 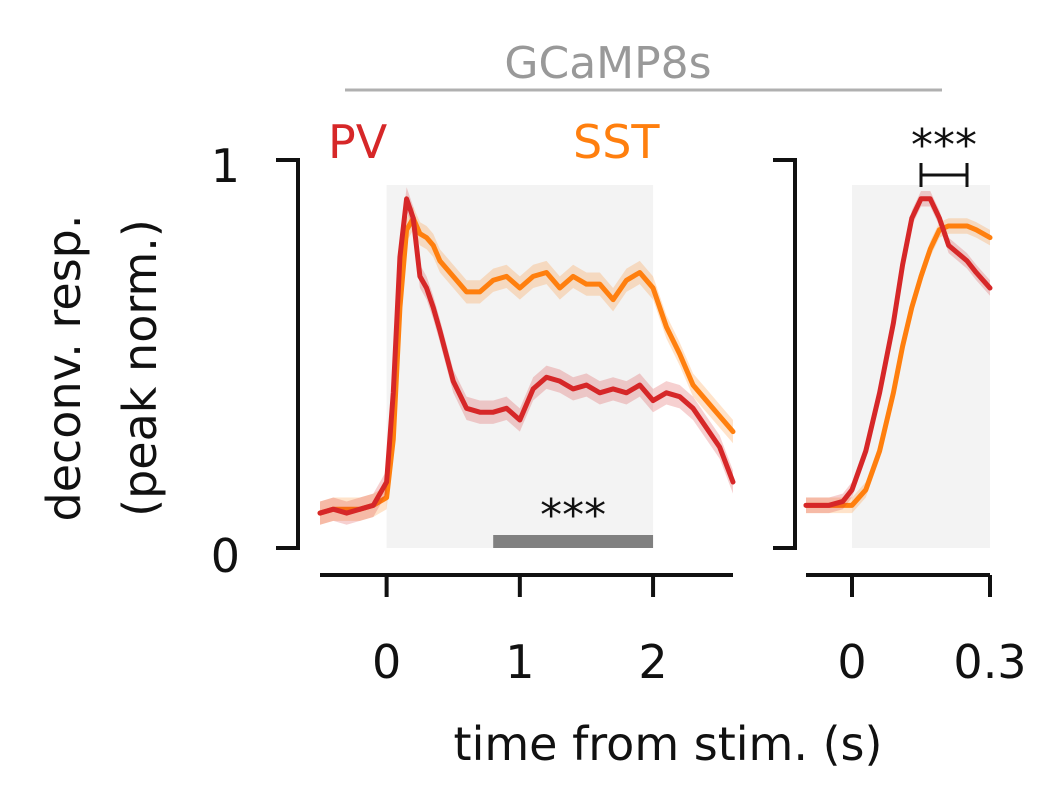 I want to click on legend-sst: SST, so click(x=616, y=142).